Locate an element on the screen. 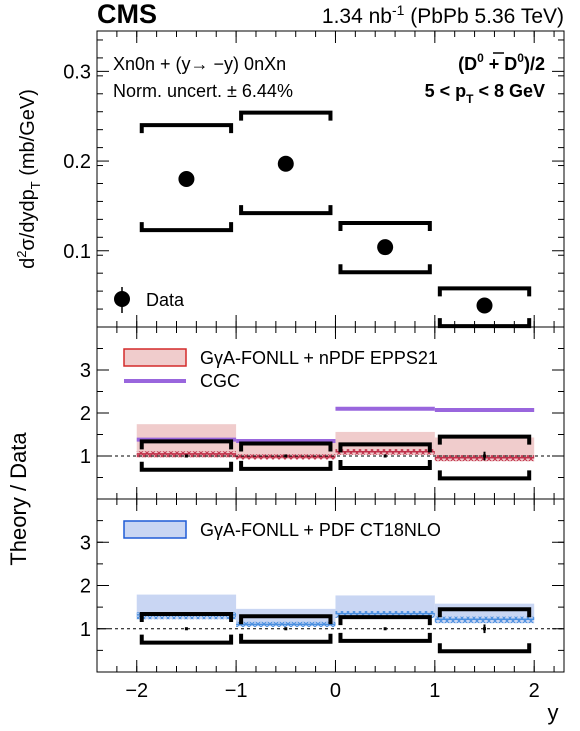  legend-ct18-swatch is located at coordinates (155, 529).